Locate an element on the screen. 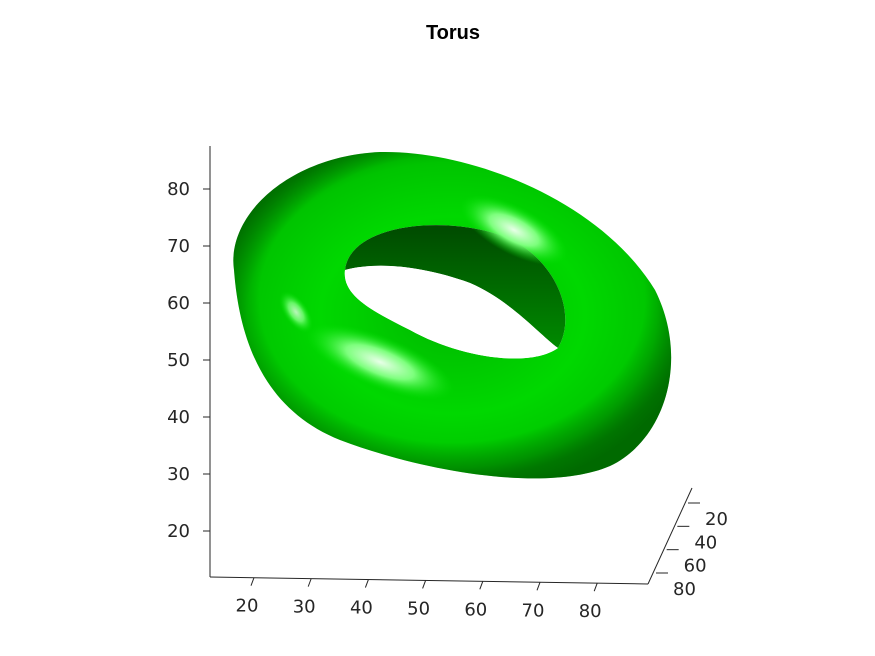 The height and width of the screenshot is (656, 875). x-tick-label: 20 is located at coordinates (247, 606).